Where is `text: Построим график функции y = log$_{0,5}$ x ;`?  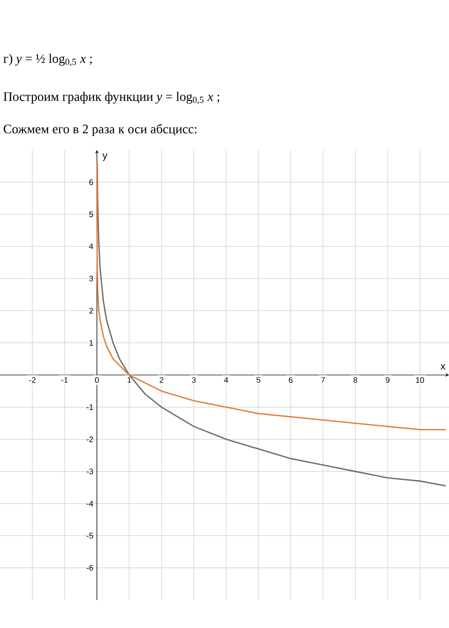
text: Построим график функции y = log$_{0,5}$ x ; is located at coordinates (112, 98).